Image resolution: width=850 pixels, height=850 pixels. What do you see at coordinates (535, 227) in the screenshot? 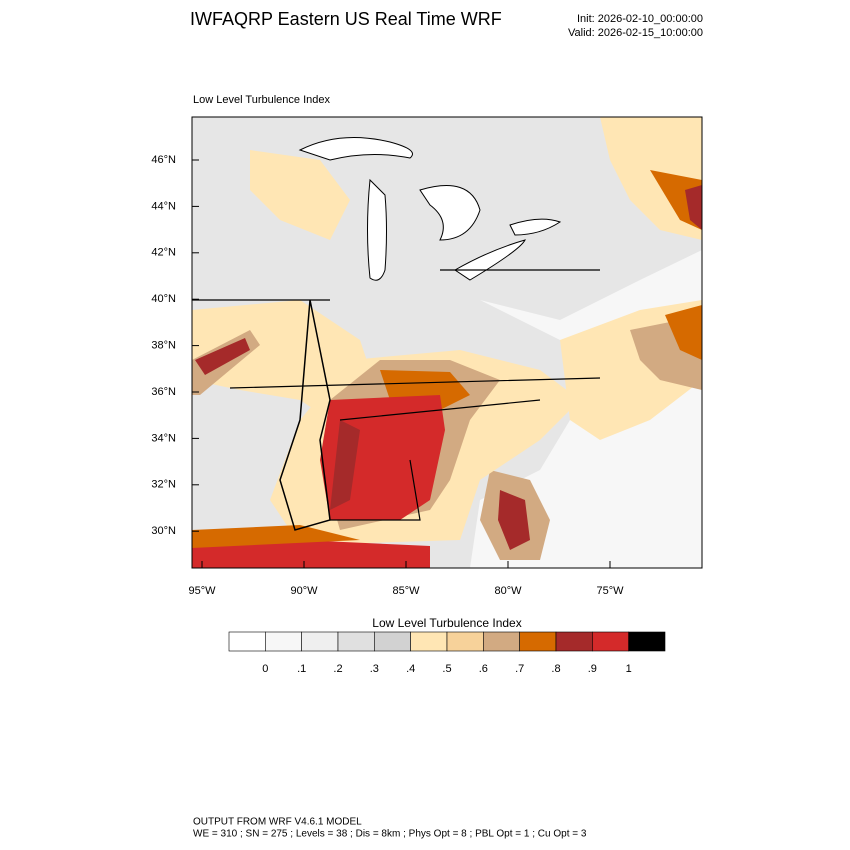
I see `lake-ontario` at bounding box center [535, 227].